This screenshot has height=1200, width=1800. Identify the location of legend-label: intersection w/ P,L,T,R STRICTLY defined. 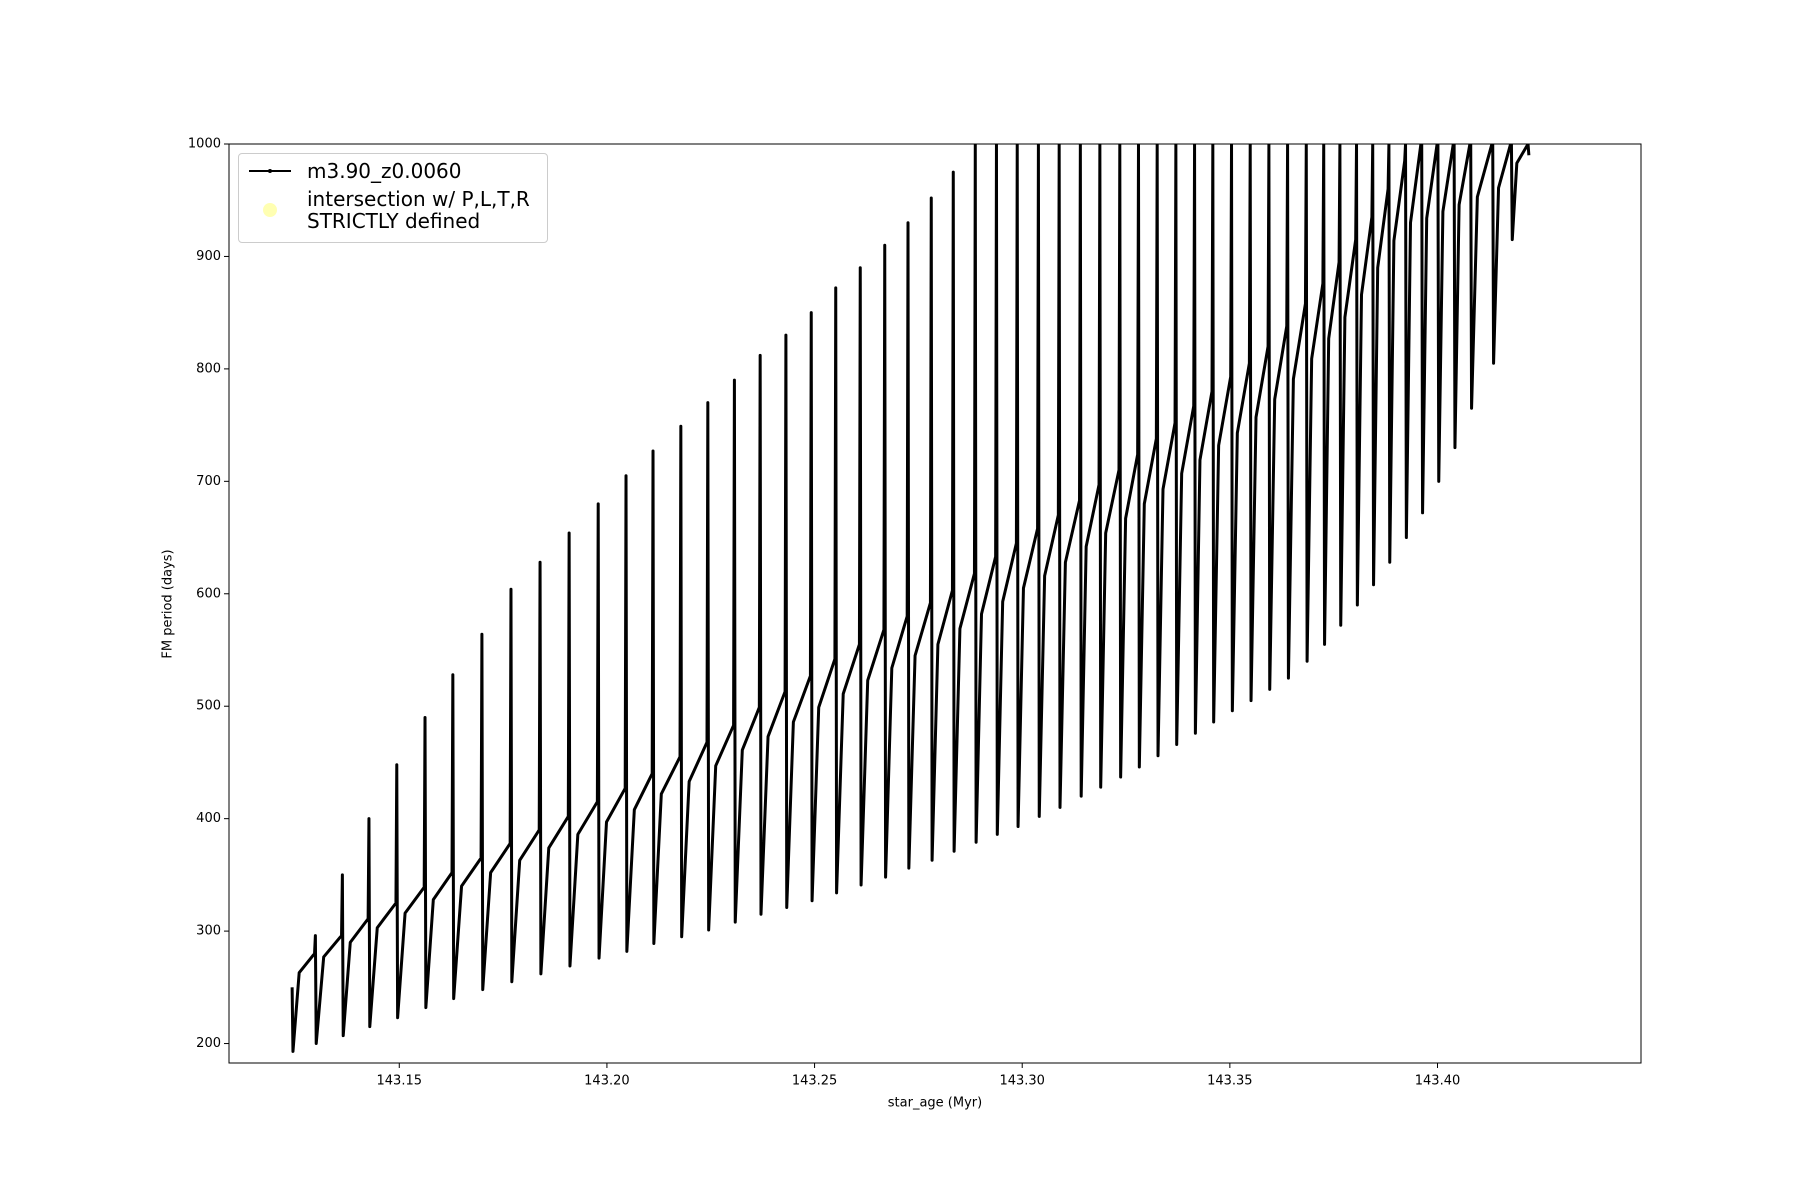
(418, 210).